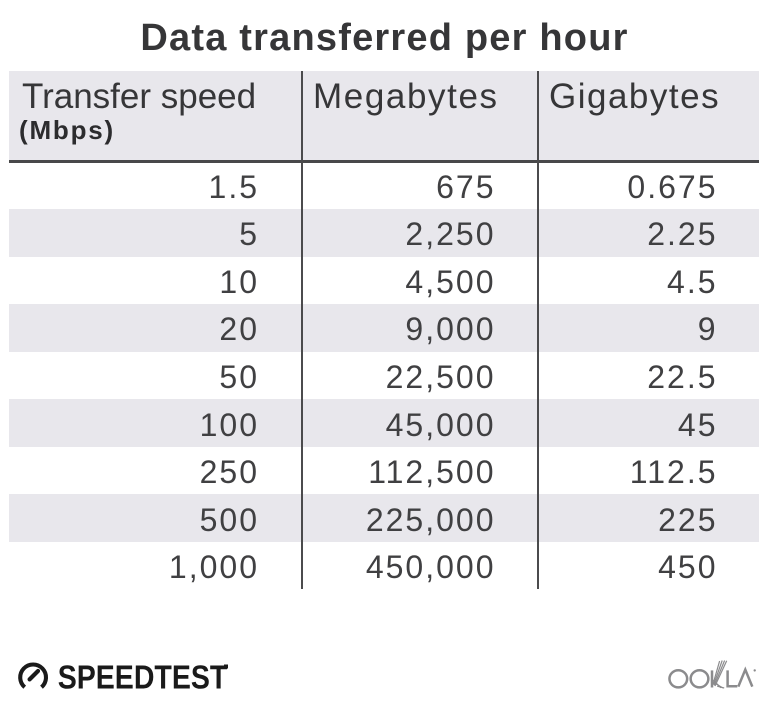  Describe the element at coordinates (143, 677) in the screenshot. I see `svg-text: SPEEDTEST` at that location.